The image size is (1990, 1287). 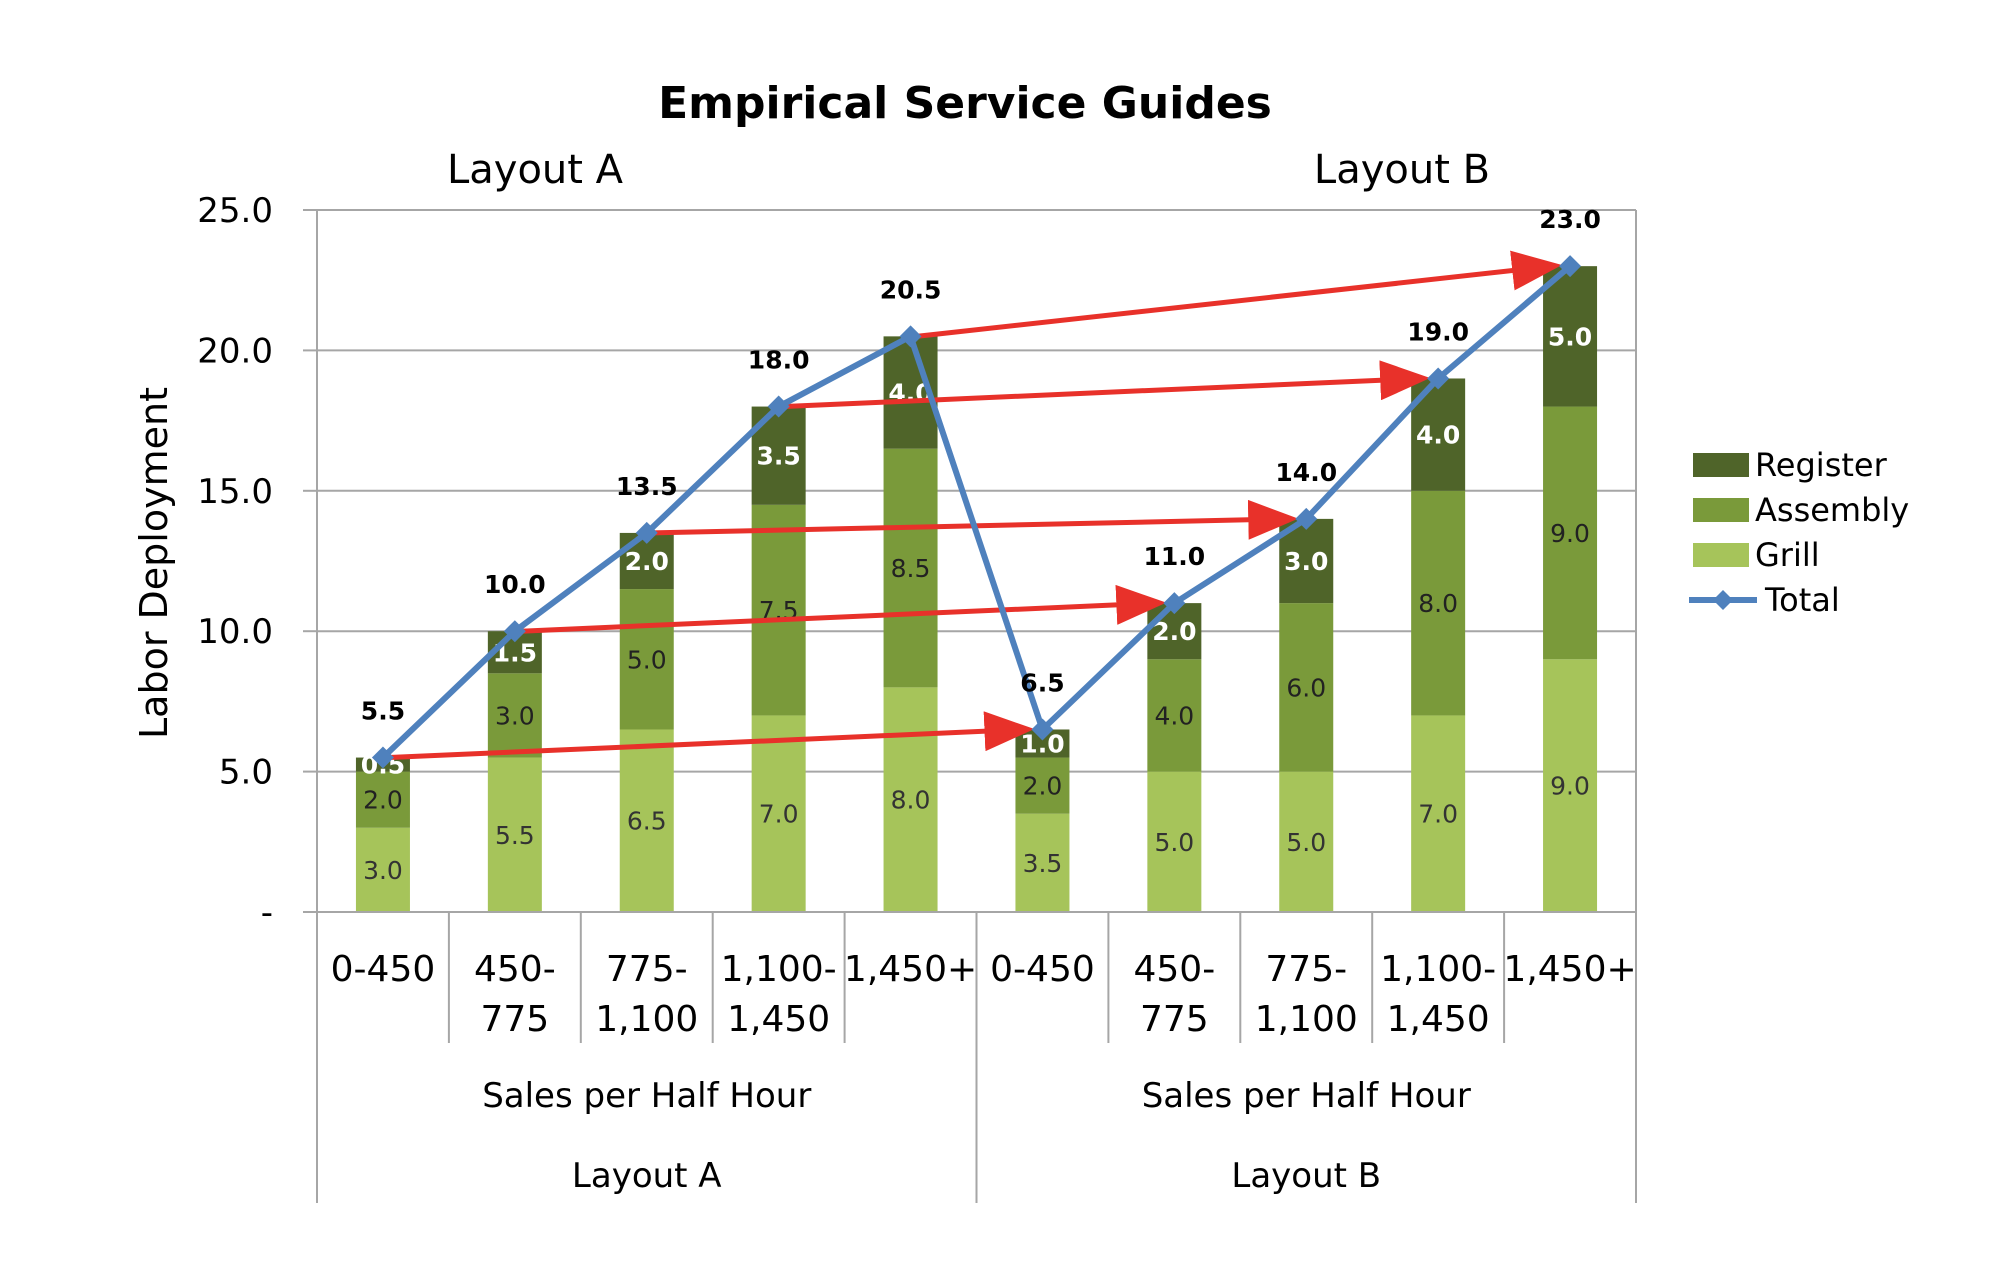 I want to click on data-label-total: 10.0, so click(x=515, y=584).